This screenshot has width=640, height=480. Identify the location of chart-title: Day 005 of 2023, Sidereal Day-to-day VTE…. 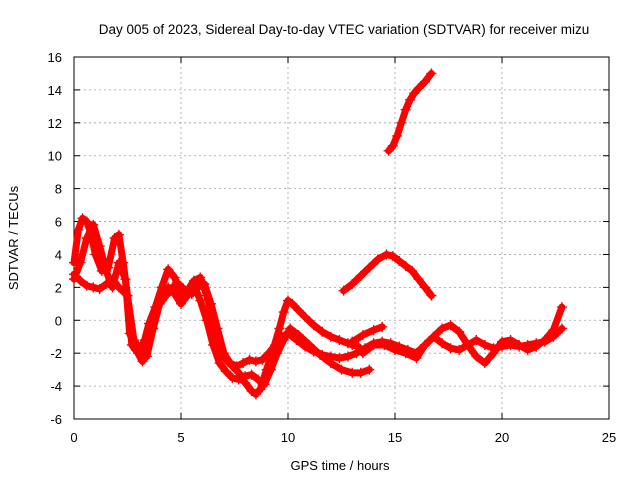
(344, 29).